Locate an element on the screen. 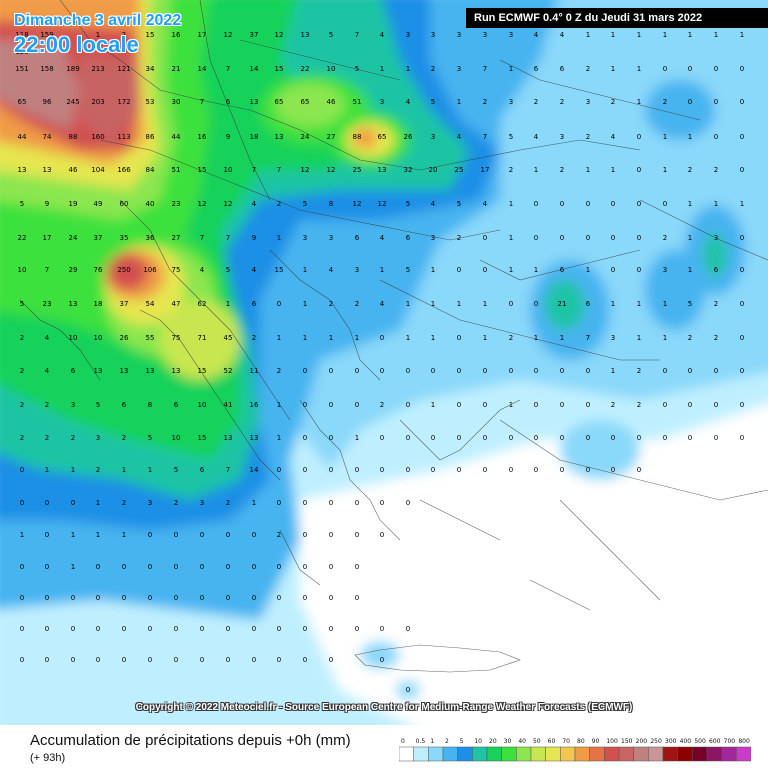  precip-value: 160 is located at coordinates (97, 137).